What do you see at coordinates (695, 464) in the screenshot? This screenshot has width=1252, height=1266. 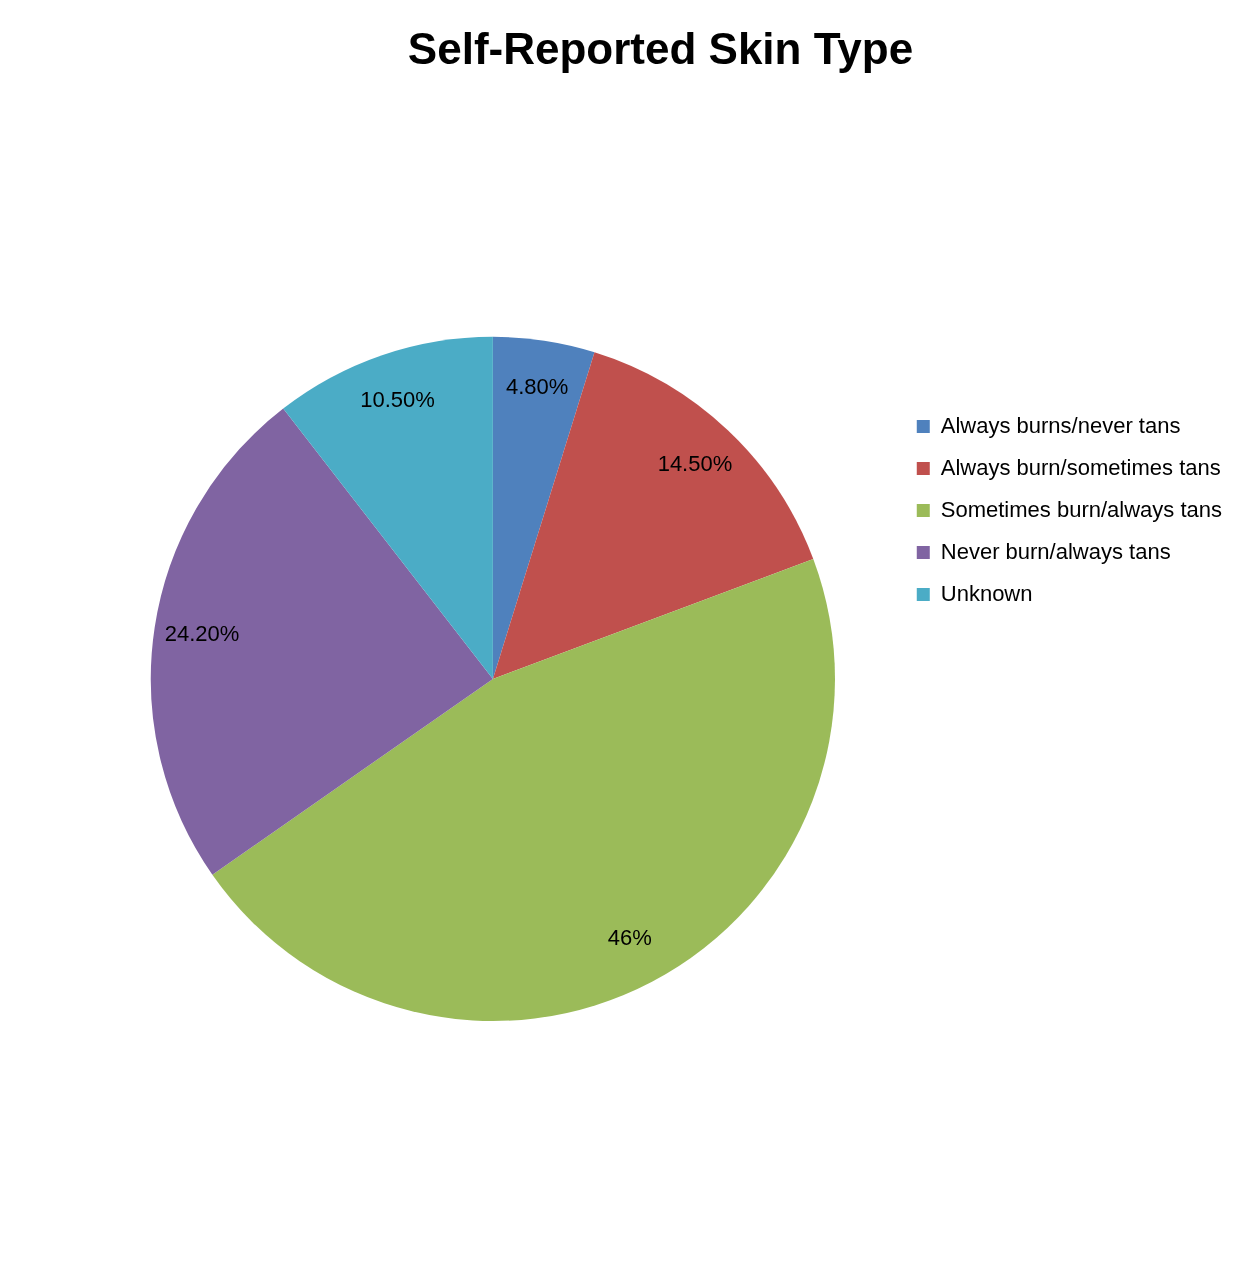 I see `data-label: 14.50%` at bounding box center [695, 464].